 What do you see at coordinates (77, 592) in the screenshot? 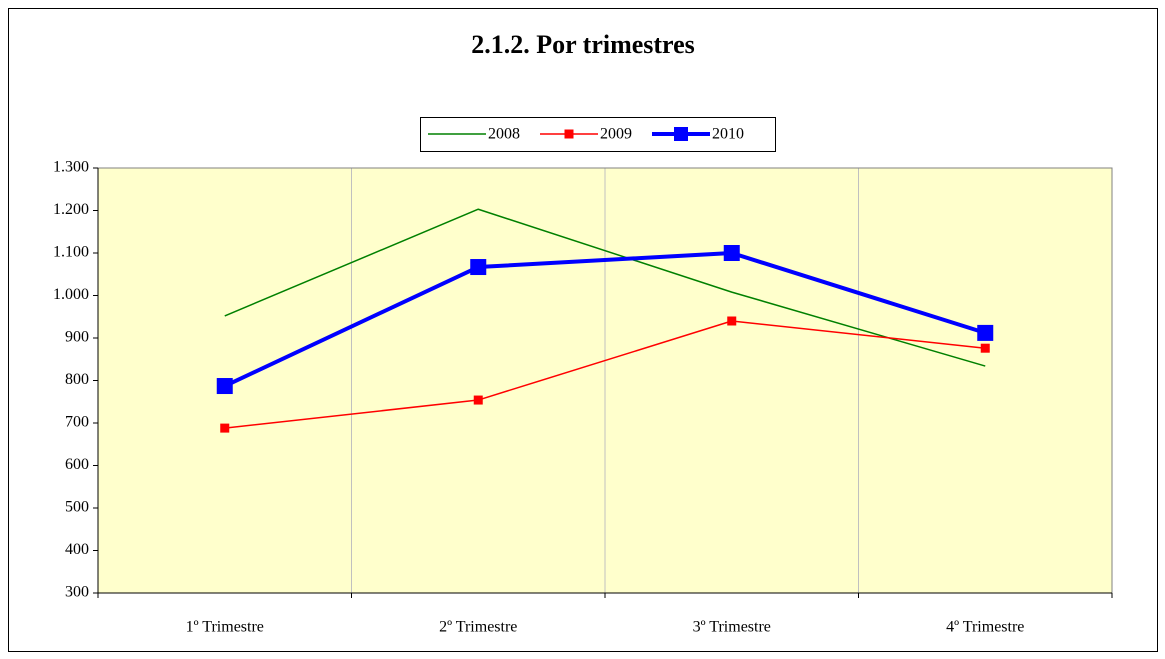
I see `y-tick-label: 300` at bounding box center [77, 592].